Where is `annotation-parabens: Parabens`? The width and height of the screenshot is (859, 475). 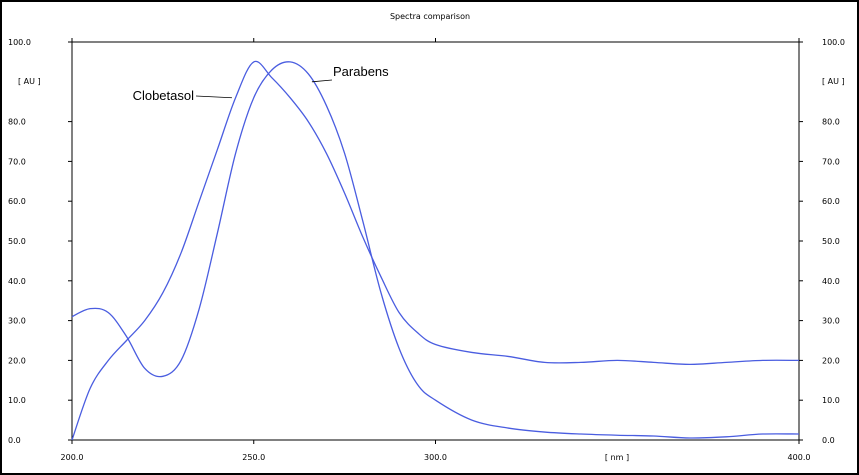
annotation-parabens: Parabens is located at coordinates (361, 71).